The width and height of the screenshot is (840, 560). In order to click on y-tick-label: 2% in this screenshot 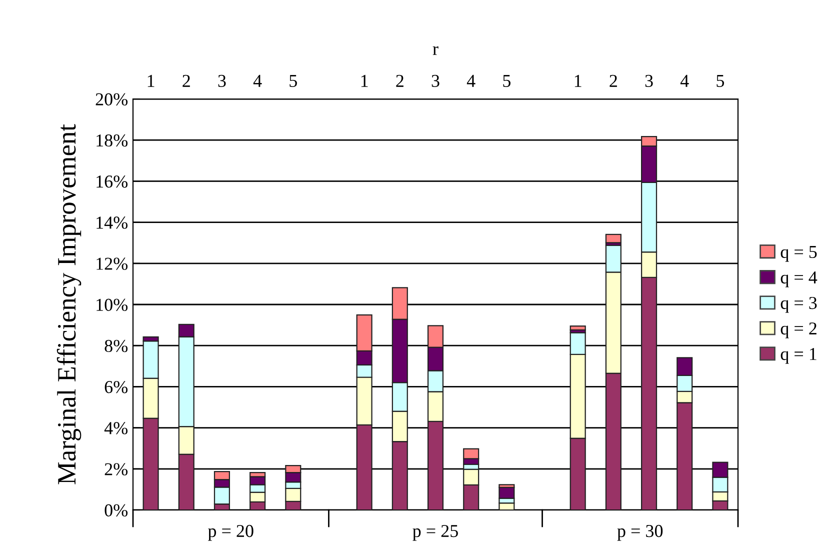, I will do `click(116, 469)`.